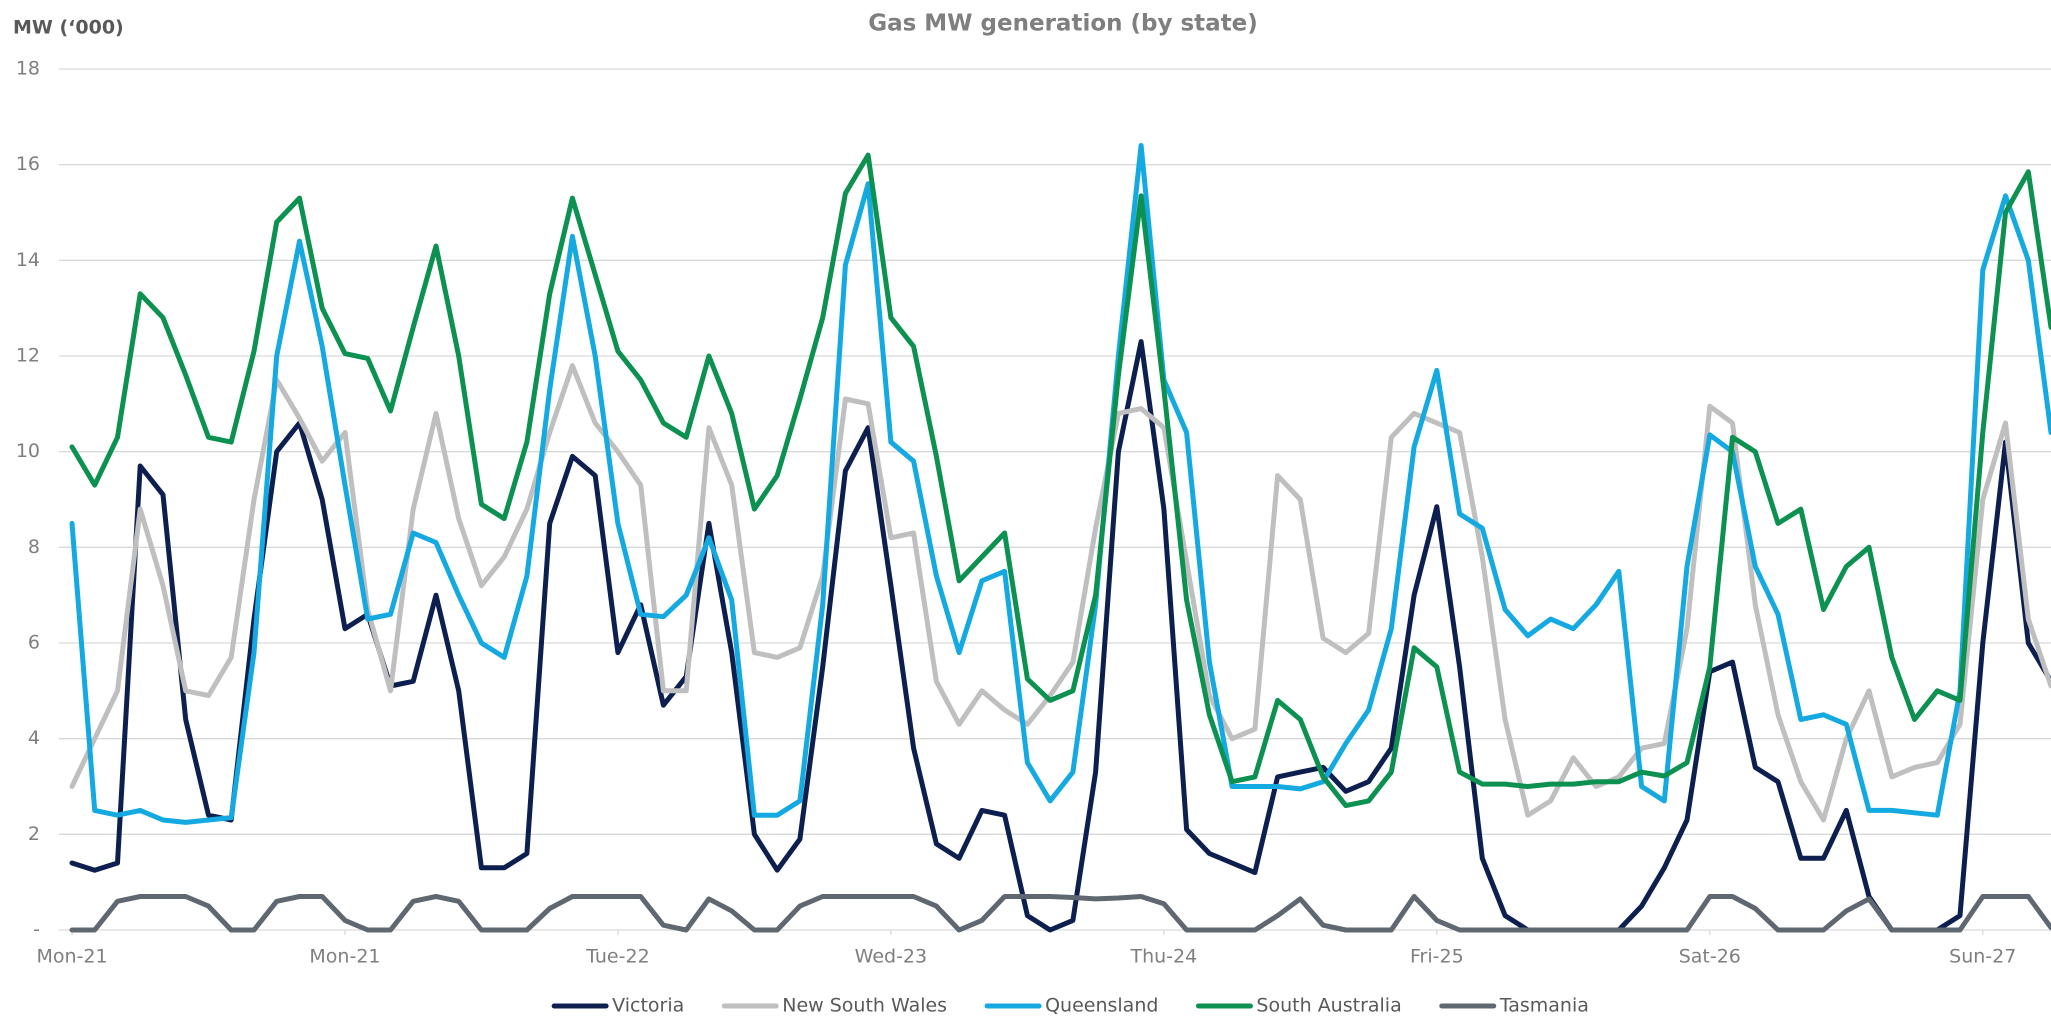 This screenshot has width=2051, height=1018. I want to click on legend-label: Tasmania, so click(1544, 1006).